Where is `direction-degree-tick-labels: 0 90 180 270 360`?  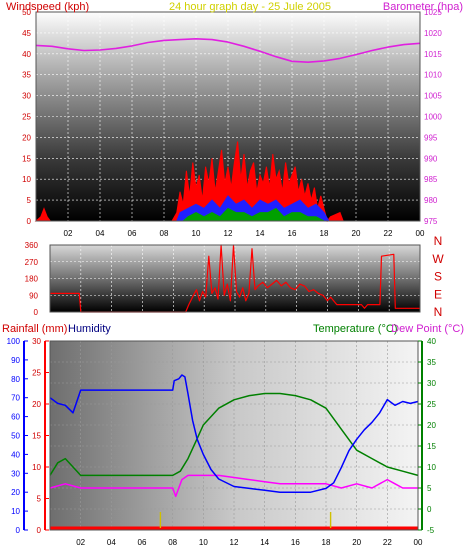 direction-degree-tick-labels: 0 90 180 270 360 is located at coordinates (32, 279).